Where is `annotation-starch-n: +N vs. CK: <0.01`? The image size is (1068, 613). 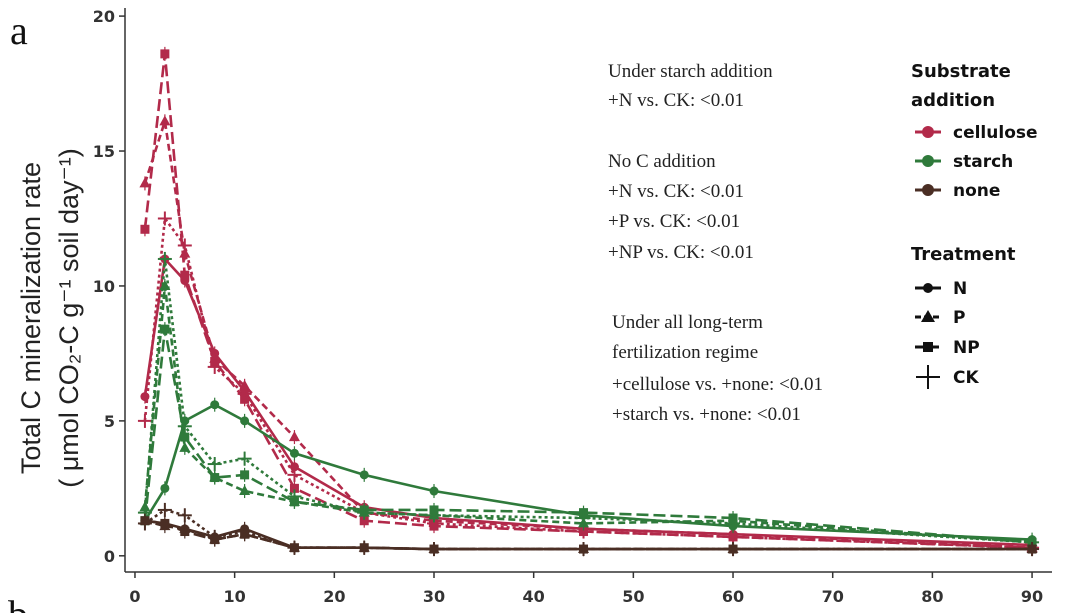
annotation-starch-n: +N vs. CK: <0.01 is located at coordinates (676, 100).